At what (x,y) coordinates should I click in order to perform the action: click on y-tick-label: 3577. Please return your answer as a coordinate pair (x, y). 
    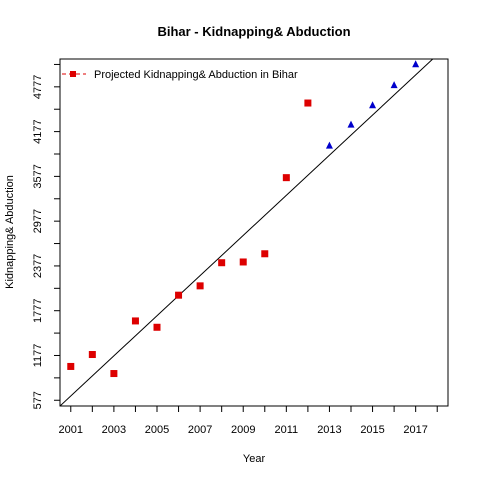
    Looking at the image, I should click on (38, 176).